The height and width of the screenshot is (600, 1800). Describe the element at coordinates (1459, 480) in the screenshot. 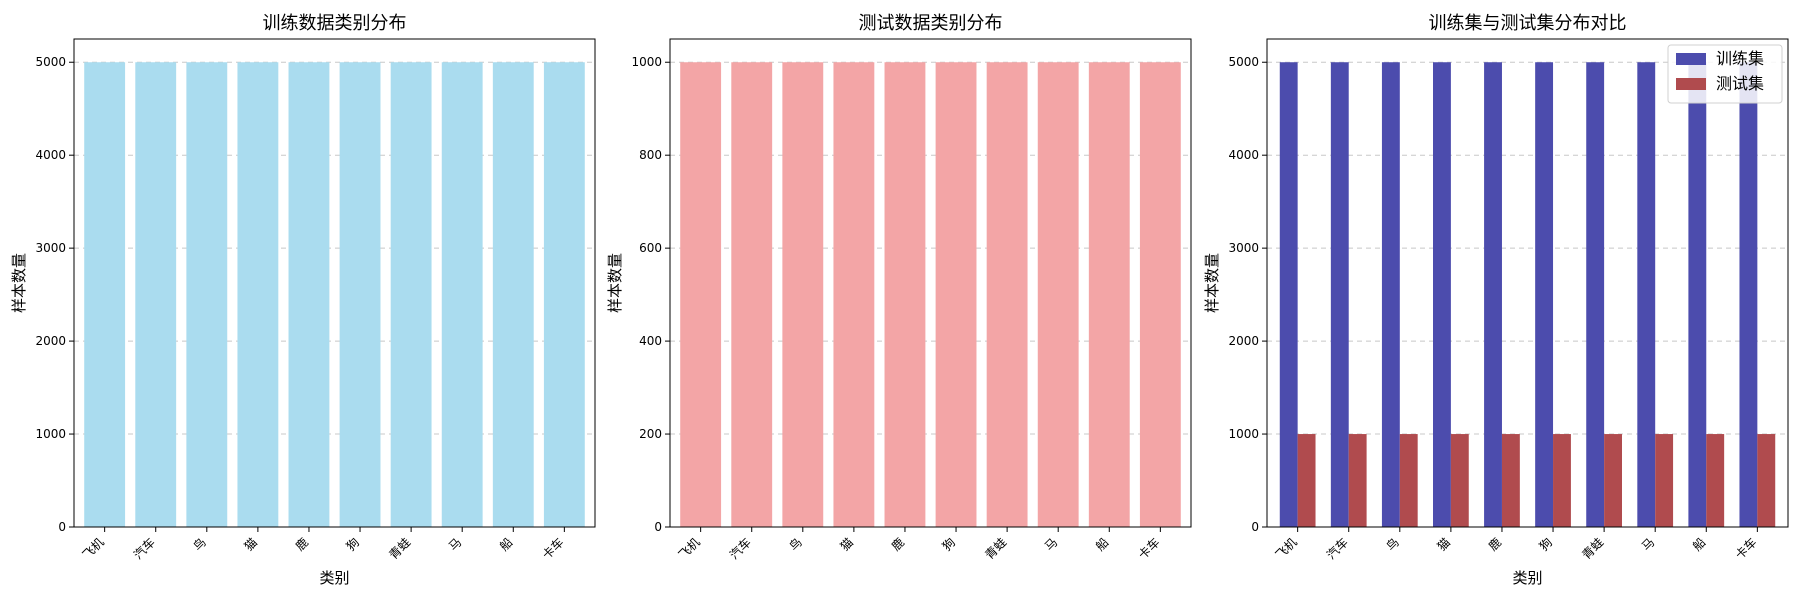

I see `bar-测试集-猫` at that location.